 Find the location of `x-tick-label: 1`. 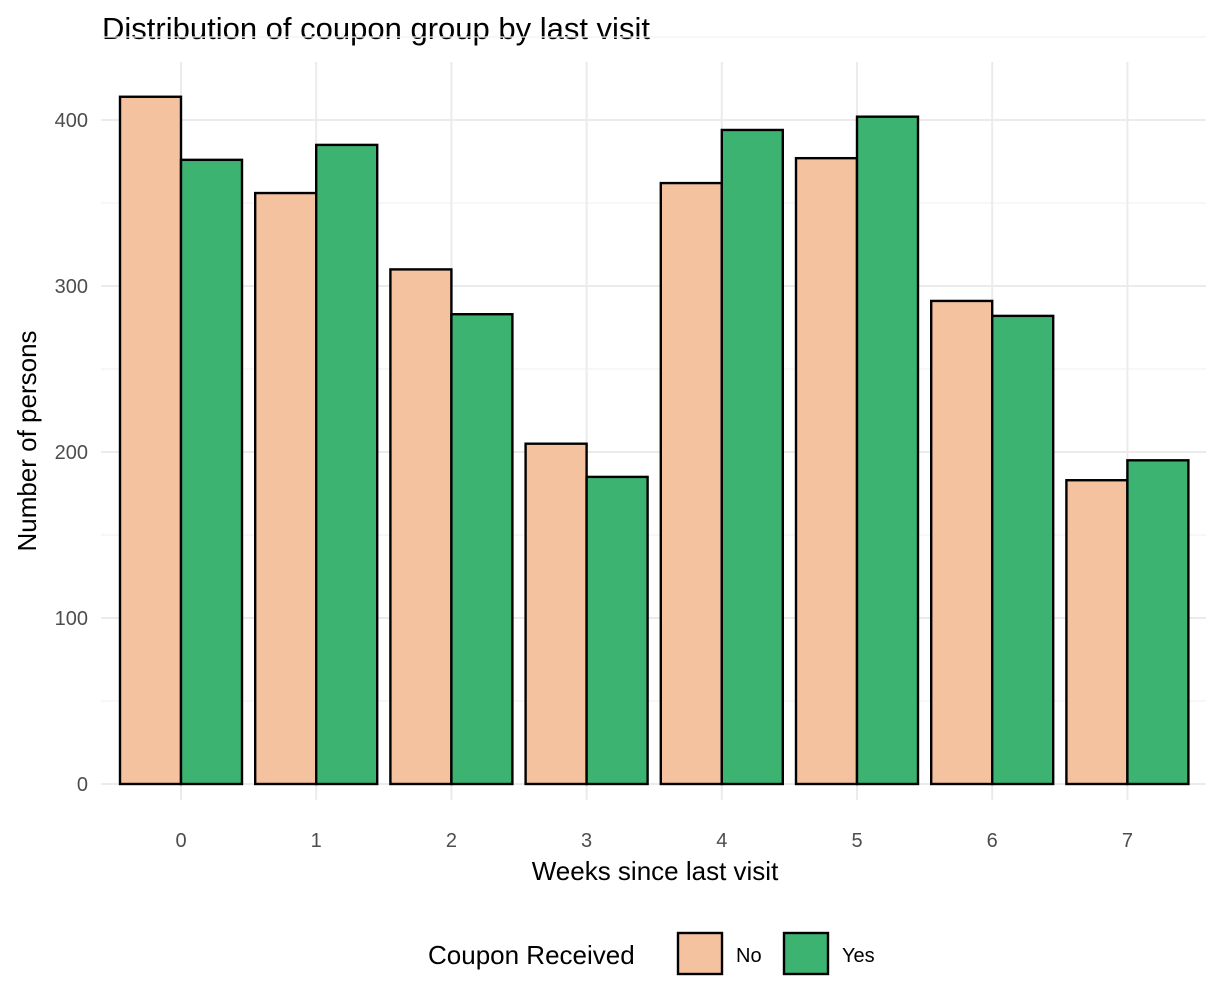

x-tick-label: 1 is located at coordinates (316, 841).